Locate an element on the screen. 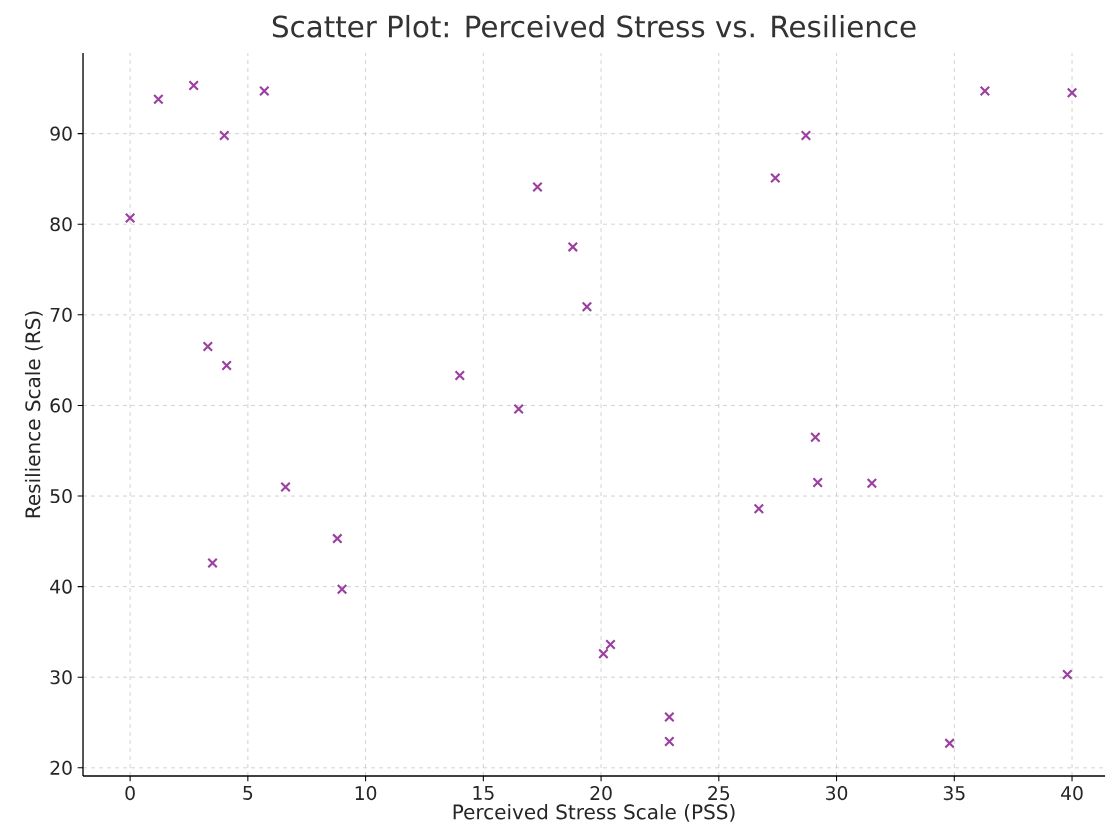  y-tick-label: 60 is located at coordinates (61, 405).